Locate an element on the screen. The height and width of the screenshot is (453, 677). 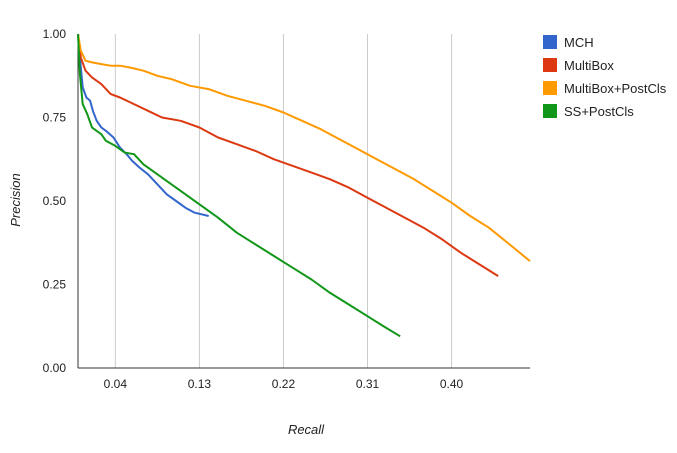
y-tick-label: 0.00 is located at coordinates (55, 368).